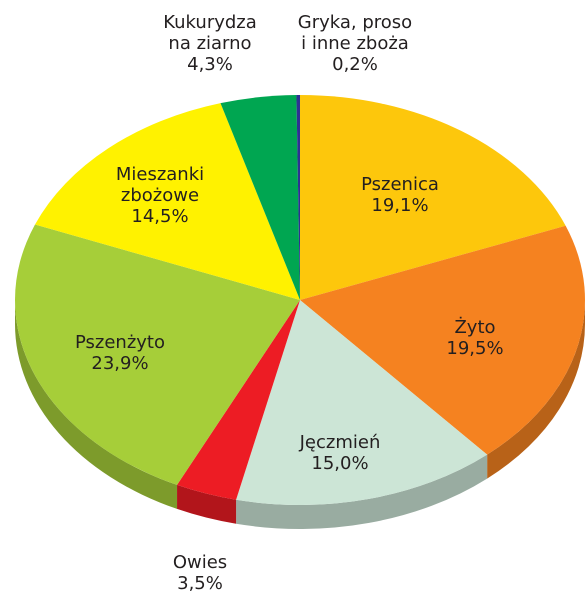  I want to click on slice-label: Owies, so click(200, 562).